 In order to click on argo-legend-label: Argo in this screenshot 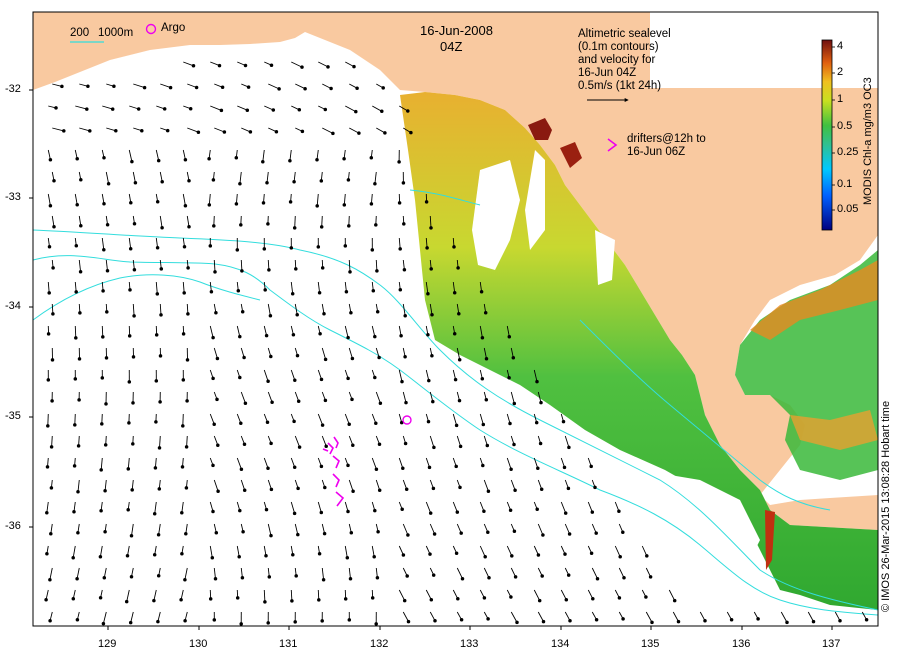, I will do `click(173, 28)`.